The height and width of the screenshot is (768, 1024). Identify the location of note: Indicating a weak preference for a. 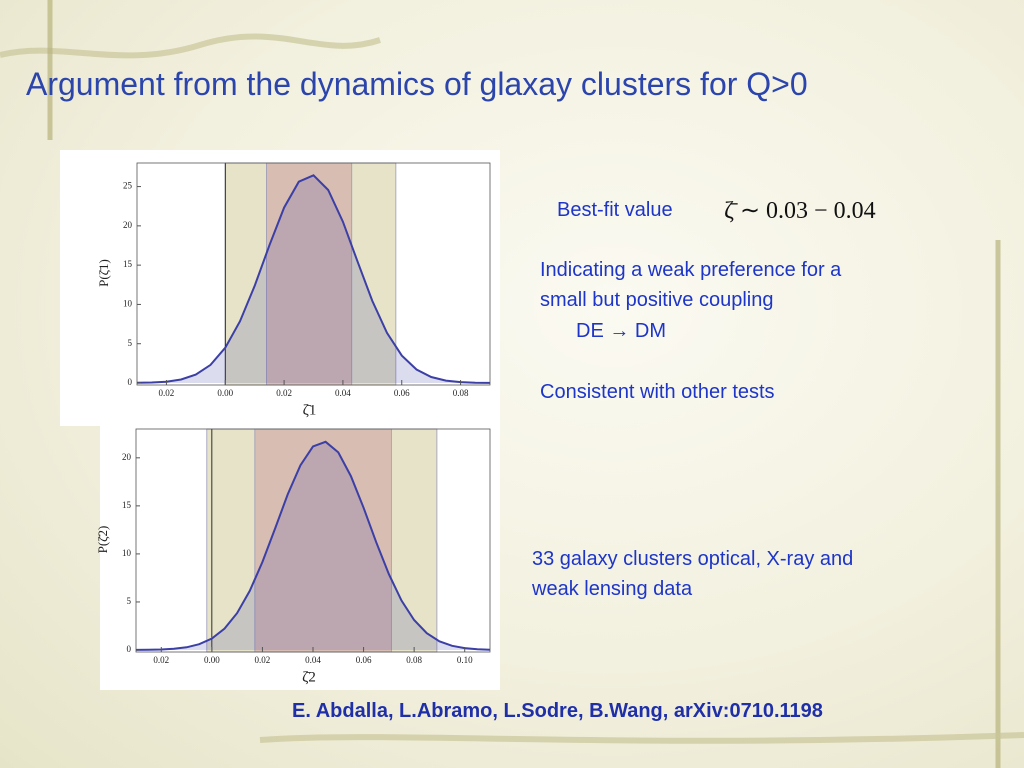
(691, 270).